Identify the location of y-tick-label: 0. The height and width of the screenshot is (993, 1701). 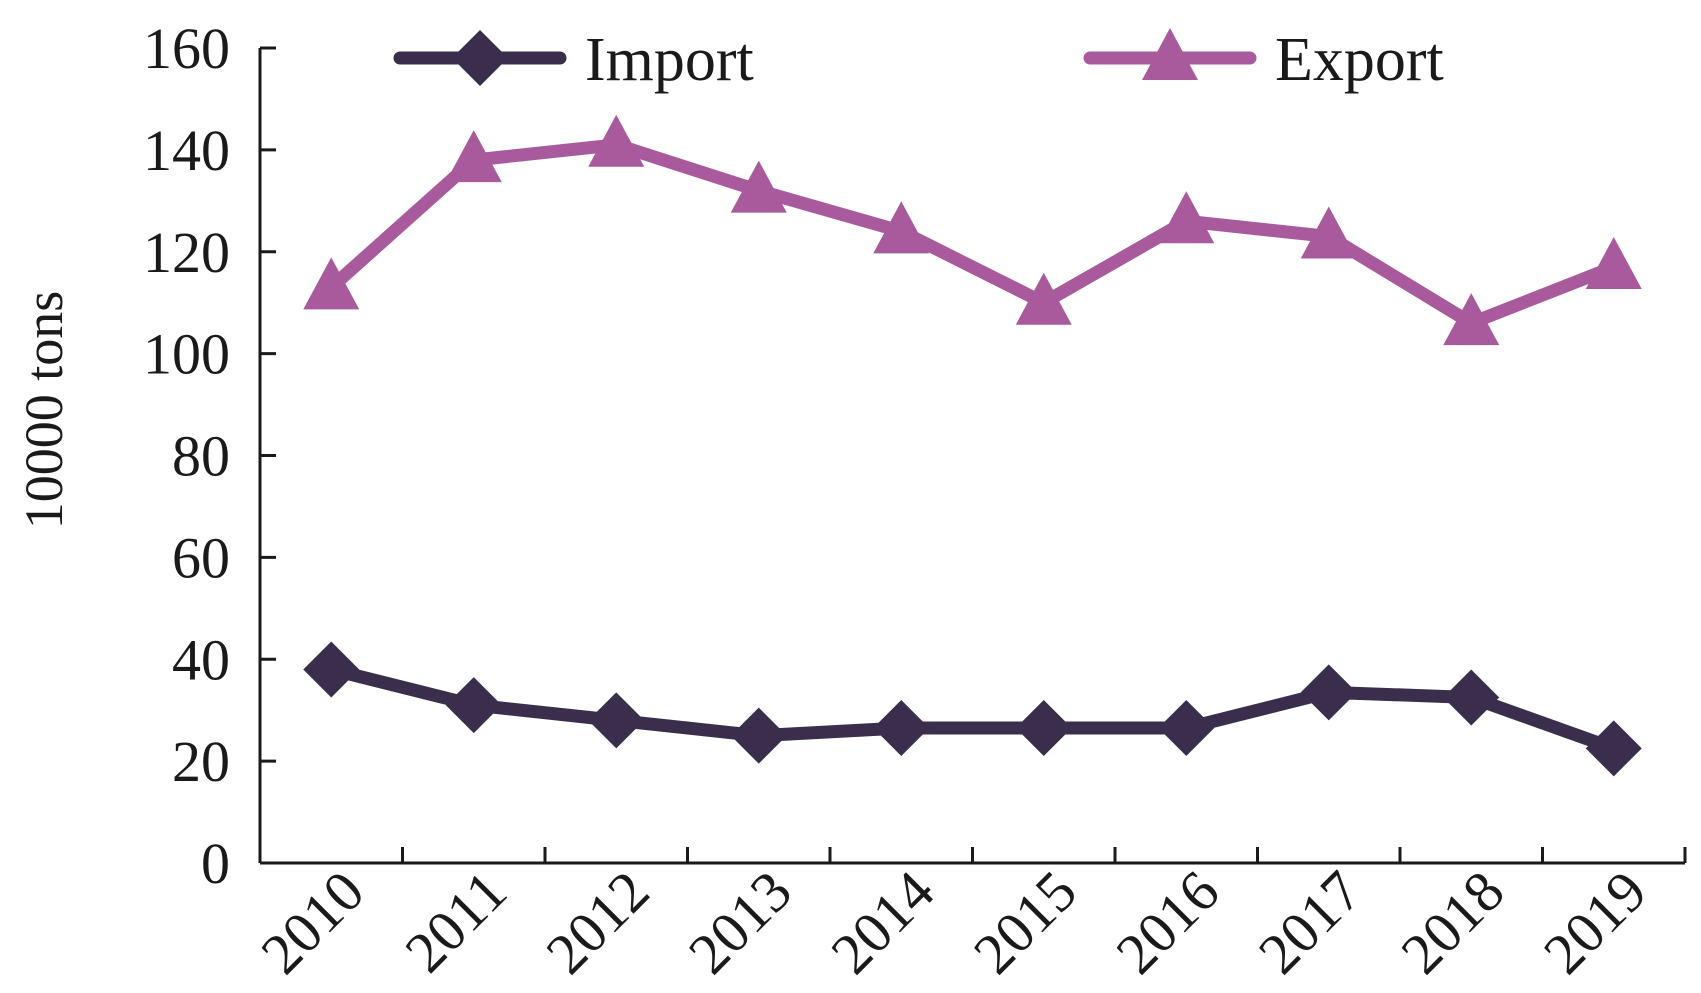
(215, 863).